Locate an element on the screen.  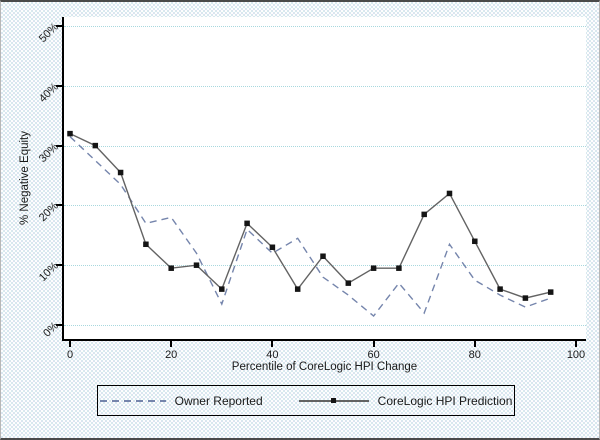
legend-item-owner-reported: Owner Reported is located at coordinates (181, 400).